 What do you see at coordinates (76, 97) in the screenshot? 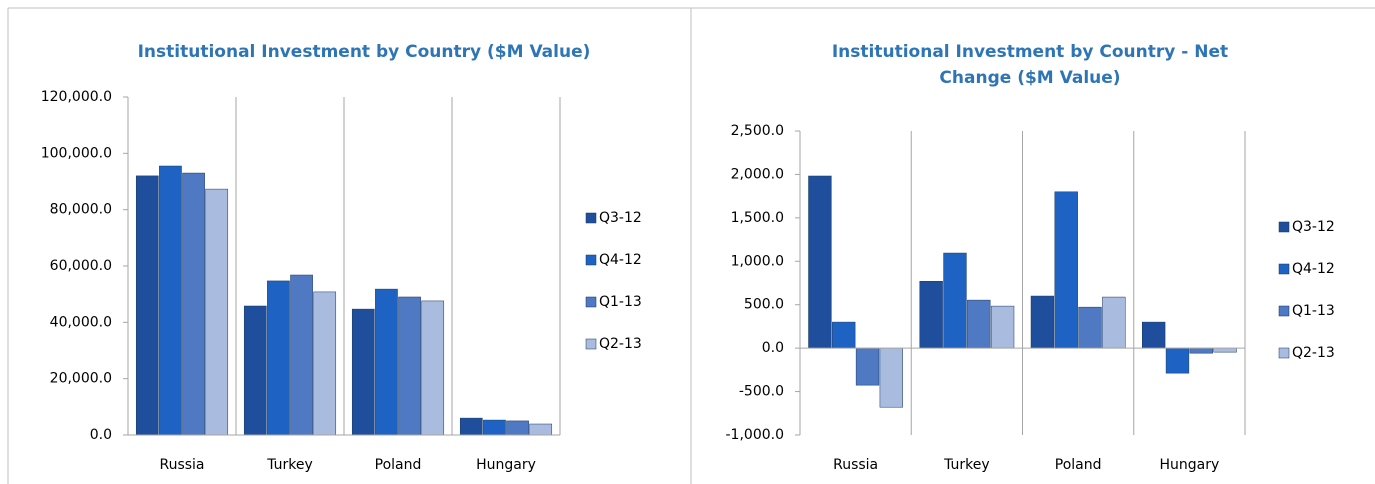
I see `y-tick-label: 120,000.0` at bounding box center [76, 97].